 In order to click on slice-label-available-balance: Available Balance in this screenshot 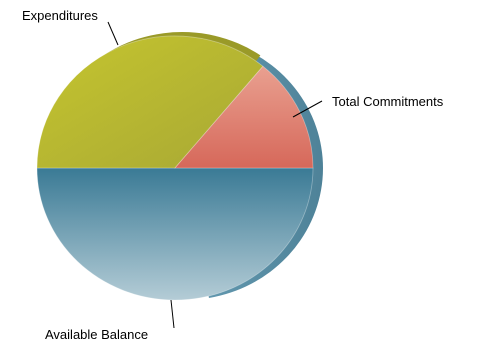, I will do `click(96, 334)`.